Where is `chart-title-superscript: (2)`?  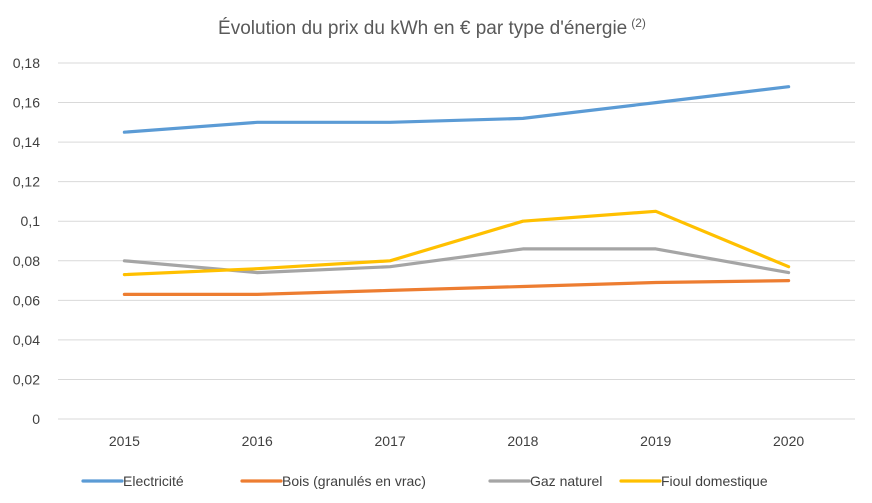
chart-title-superscript: (2) is located at coordinates (638, 23).